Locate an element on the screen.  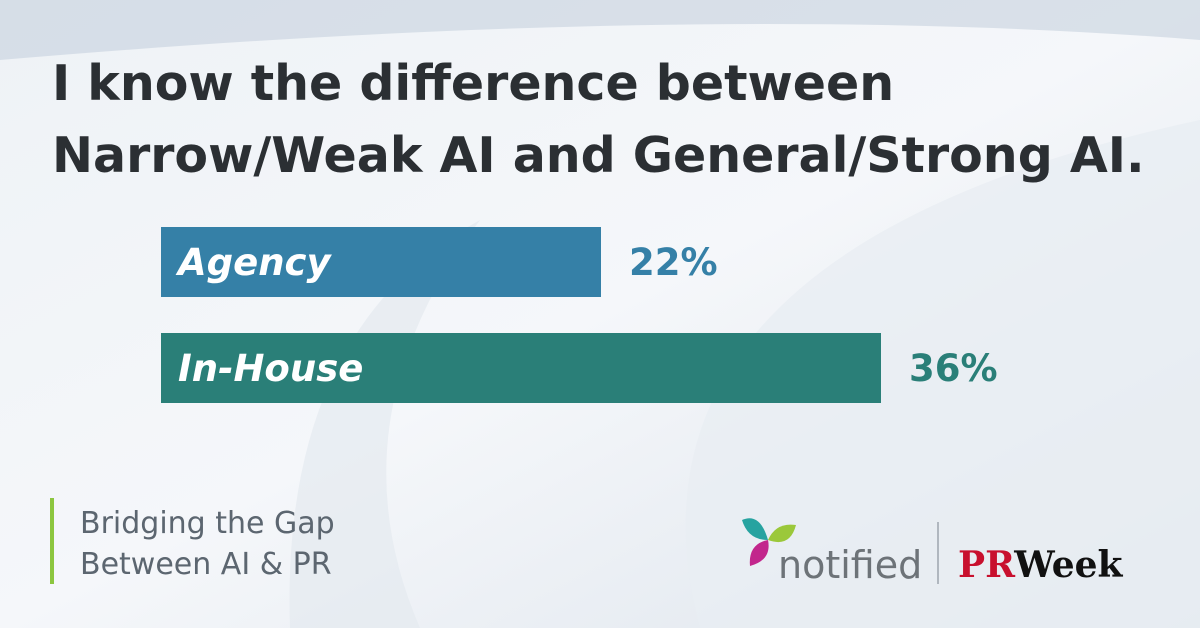
prweek-pr: PR is located at coordinates (987, 565).